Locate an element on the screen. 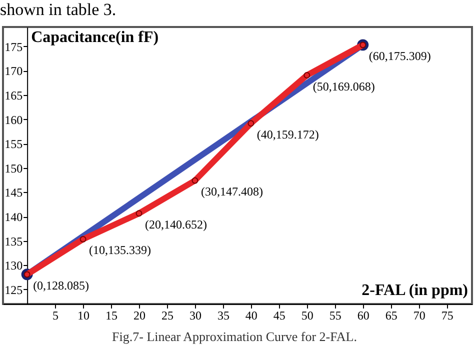 Image resolution: width=474 pixels, height=347 pixels. x-tick-label: 35 is located at coordinates (223, 315).